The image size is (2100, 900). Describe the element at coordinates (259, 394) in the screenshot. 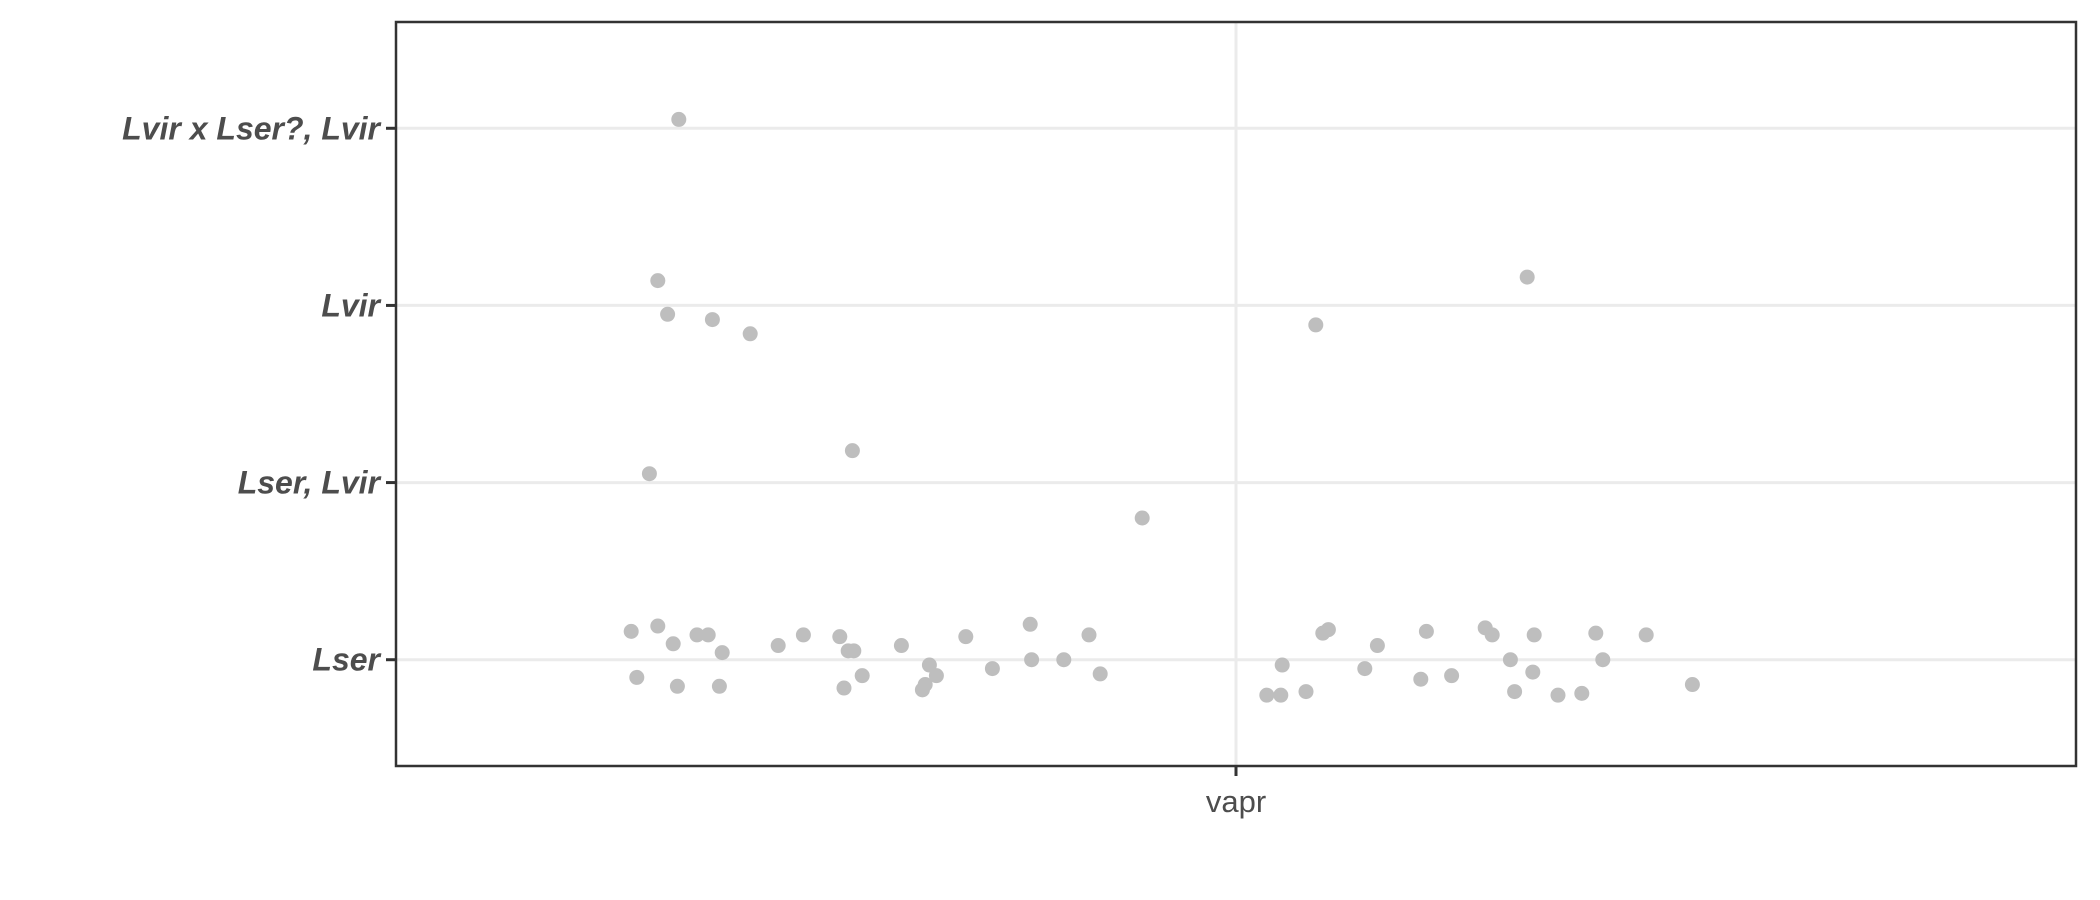

I see `y-axis: Lser Lser, Lvir Lvir Lvir x Lser?, Lvir` at that location.